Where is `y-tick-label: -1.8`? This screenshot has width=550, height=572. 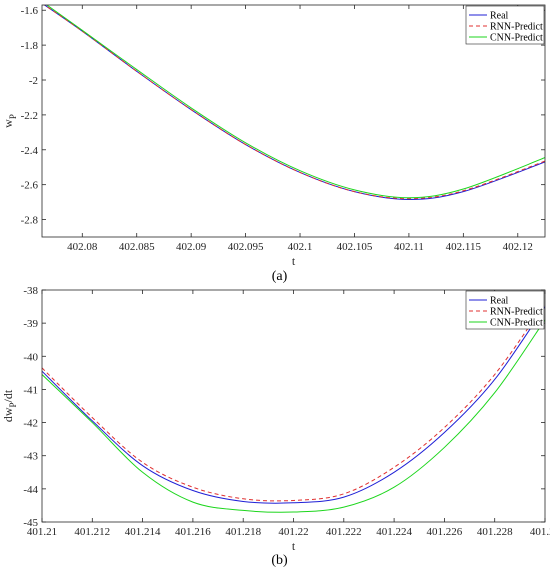
y-tick-label: -1.8 is located at coordinates (30, 46).